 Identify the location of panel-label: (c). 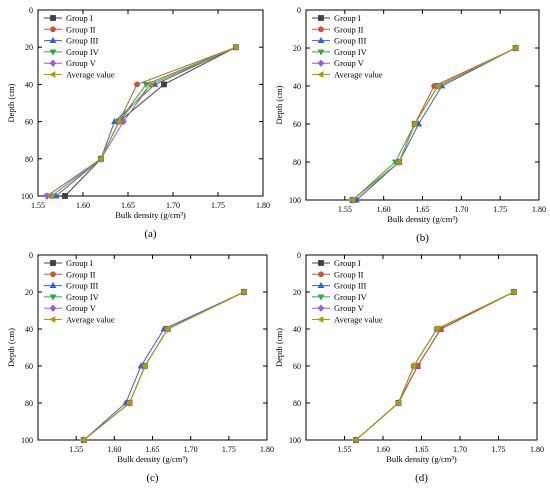
(152, 478).